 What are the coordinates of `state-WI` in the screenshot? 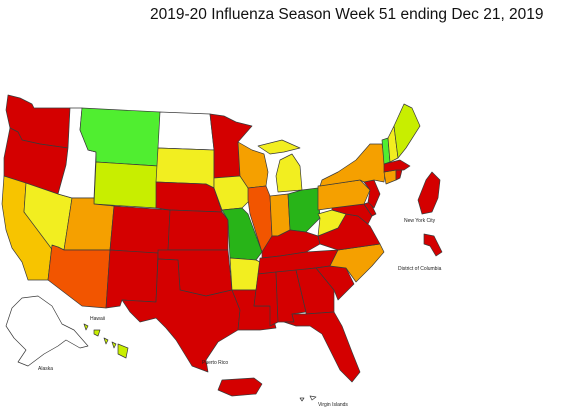 It's located at (253, 165).